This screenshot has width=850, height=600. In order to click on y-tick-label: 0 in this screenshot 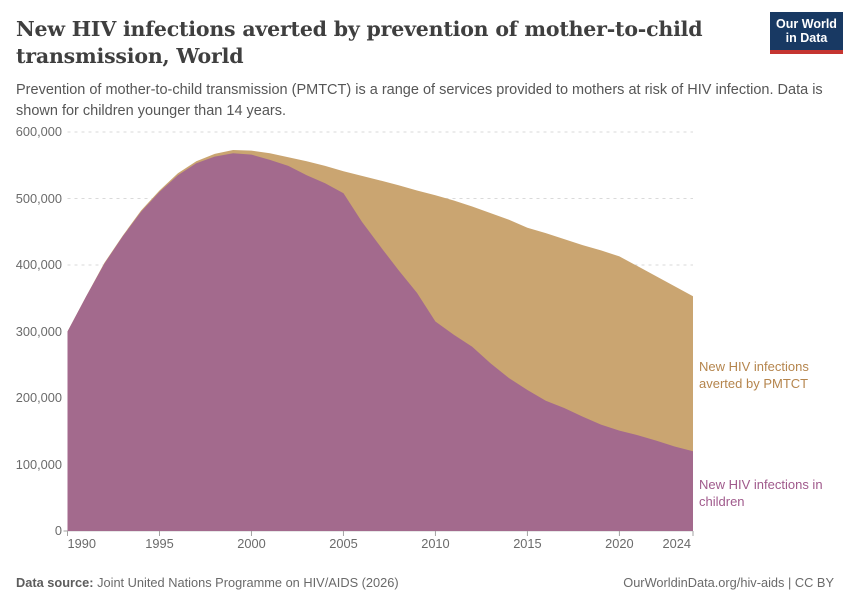, I will do `click(58, 530)`.